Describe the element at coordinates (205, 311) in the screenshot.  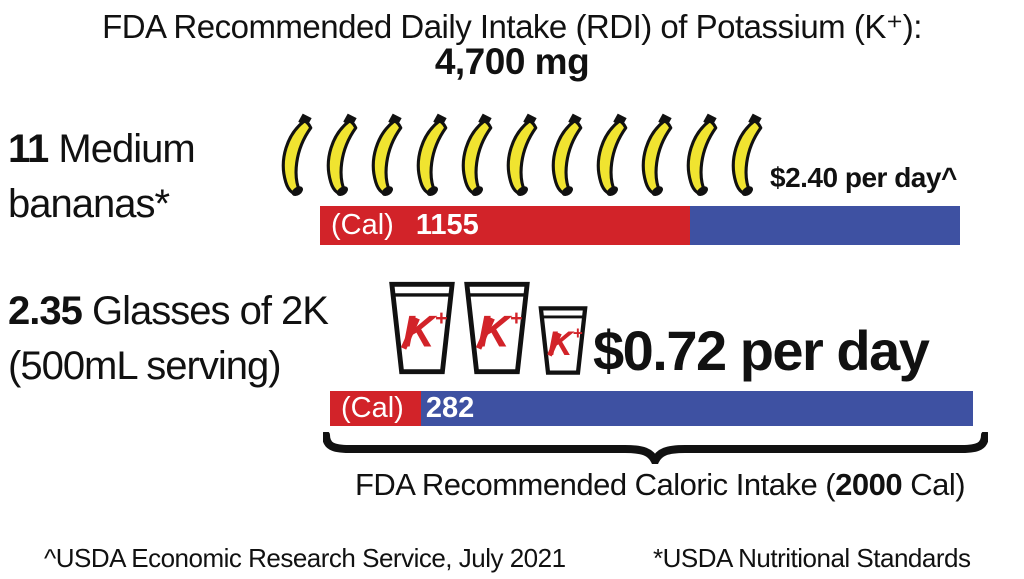
I see `glasses-name: Glasses of 2K` at that location.